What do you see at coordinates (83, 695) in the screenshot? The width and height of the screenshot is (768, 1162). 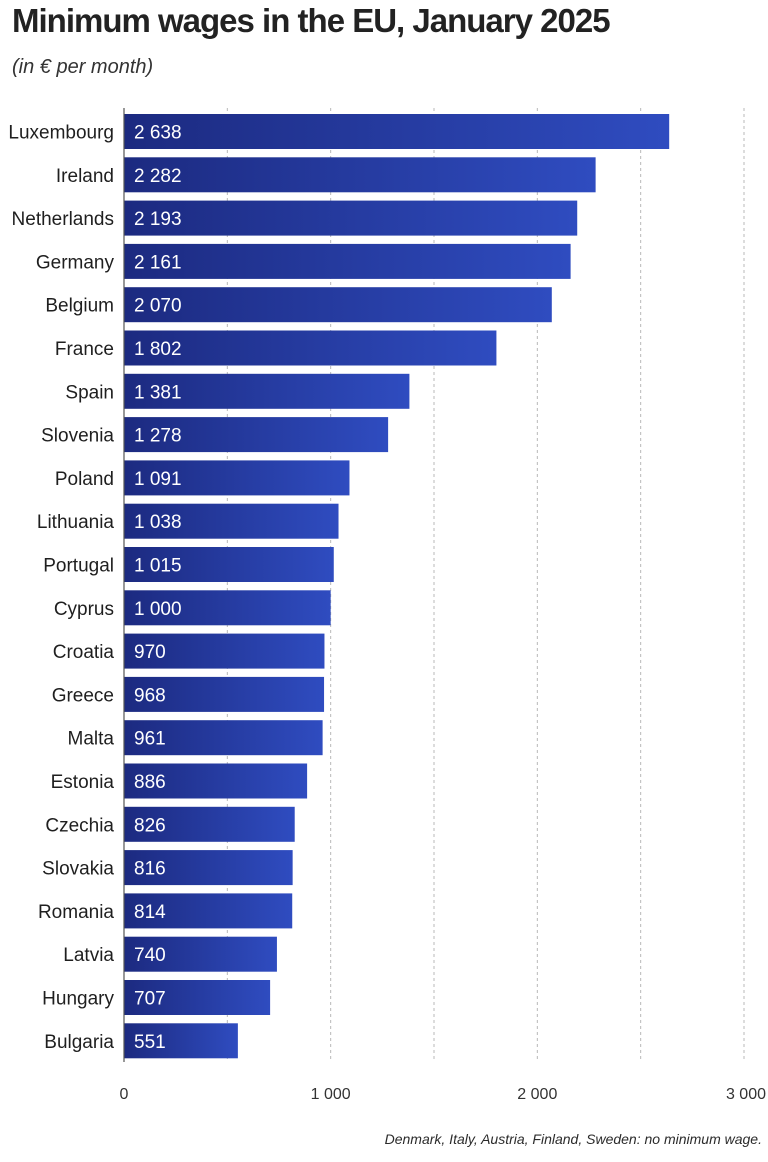 I see `category-label: Greece` at bounding box center [83, 695].